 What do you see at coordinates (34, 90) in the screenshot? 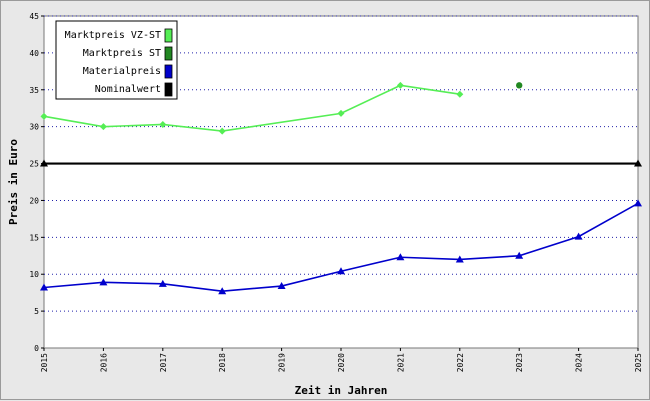
I see `y-tick-label: 35` at bounding box center [34, 90].